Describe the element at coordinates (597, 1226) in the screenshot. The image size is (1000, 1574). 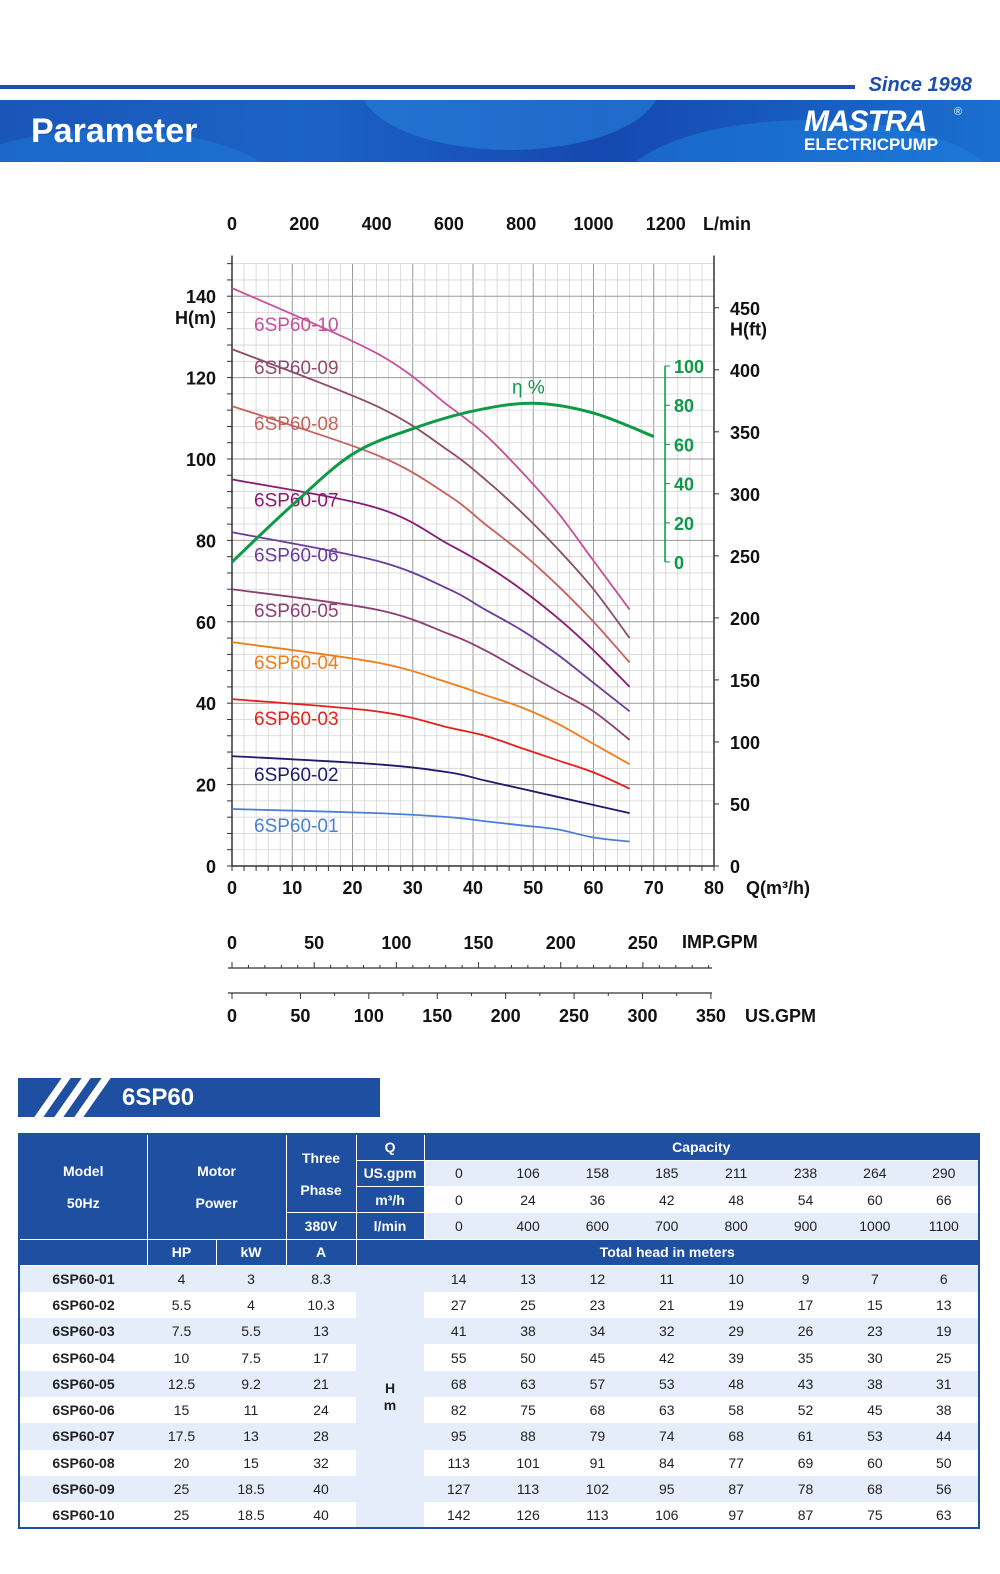
I see `capacity-cell: 600` at that location.